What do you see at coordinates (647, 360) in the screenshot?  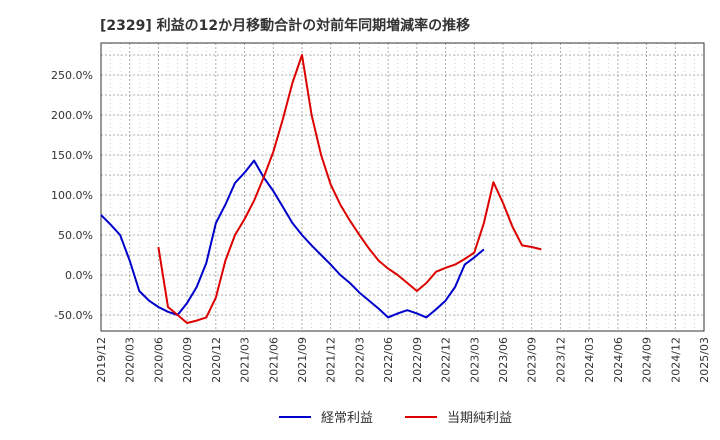 I see `x-tick-label: 2024/09` at bounding box center [647, 360].